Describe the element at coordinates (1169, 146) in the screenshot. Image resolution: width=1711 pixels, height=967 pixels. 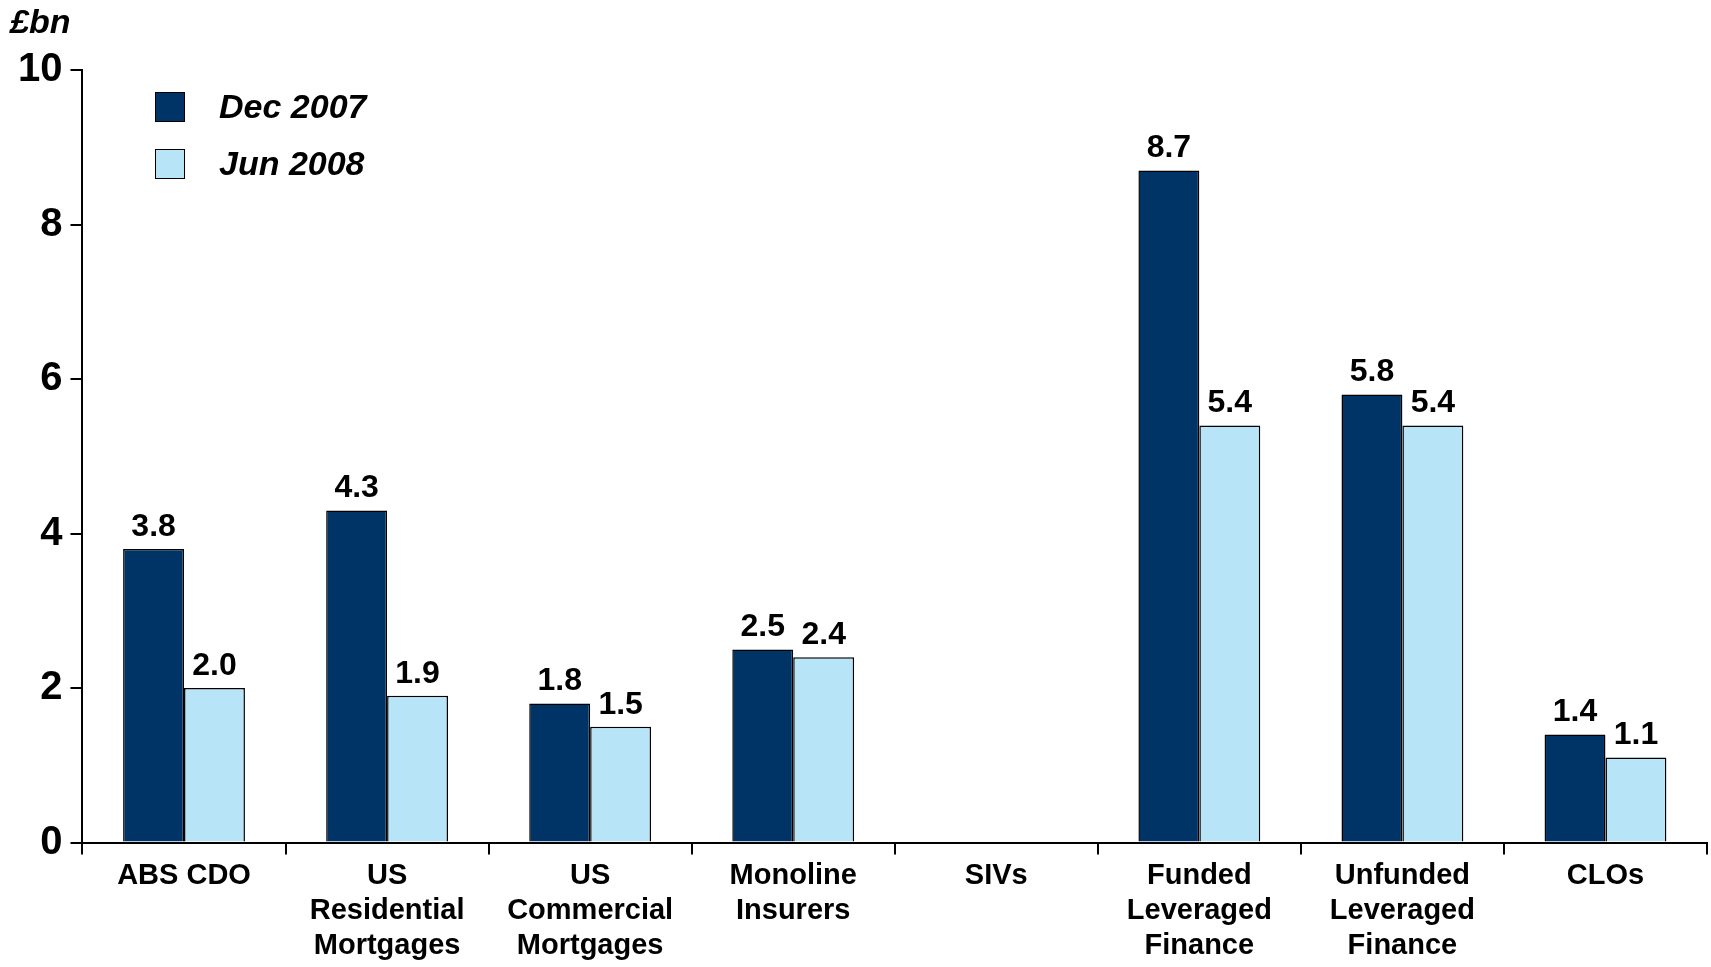
I see `data-label: 8.7` at that location.